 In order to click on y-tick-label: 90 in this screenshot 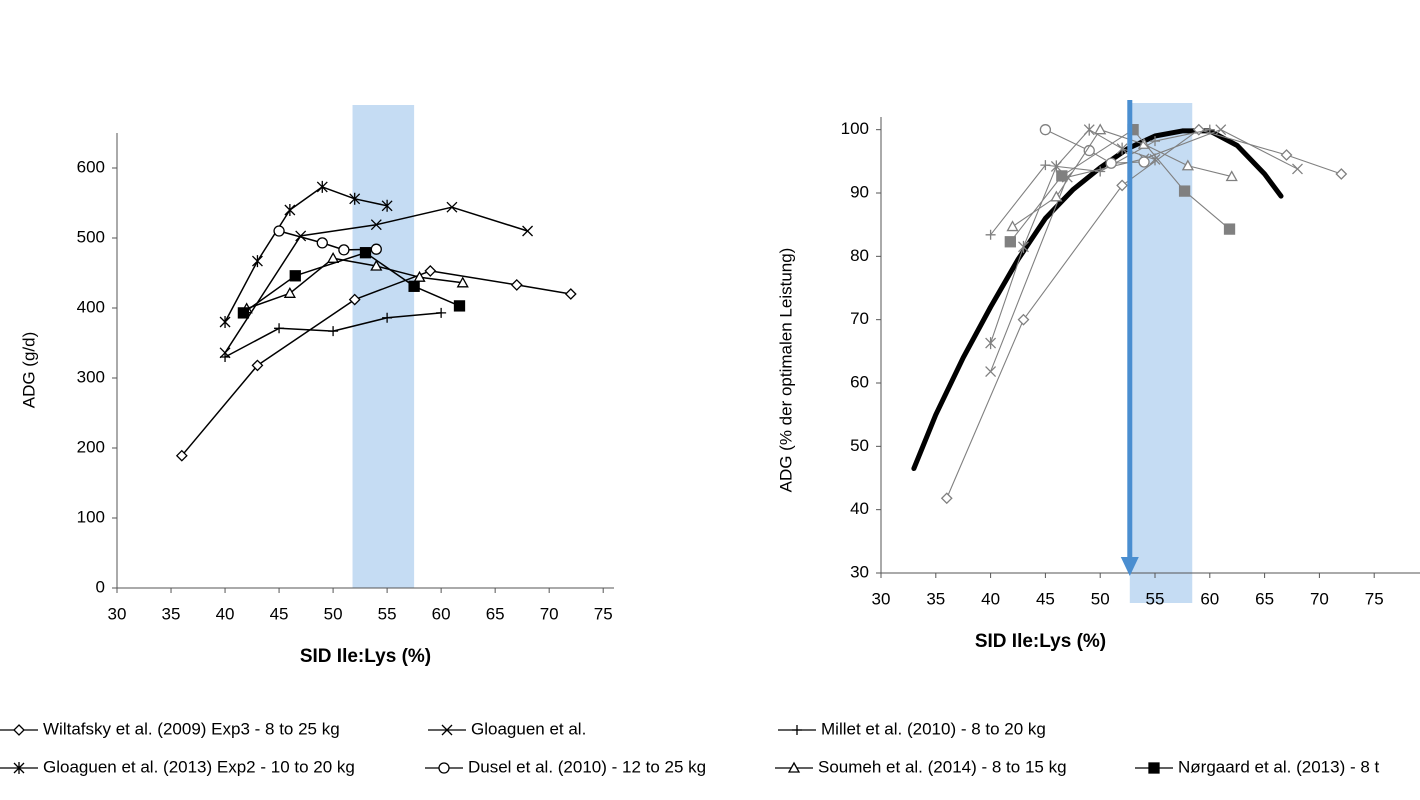, I will do `click(859, 191)`.